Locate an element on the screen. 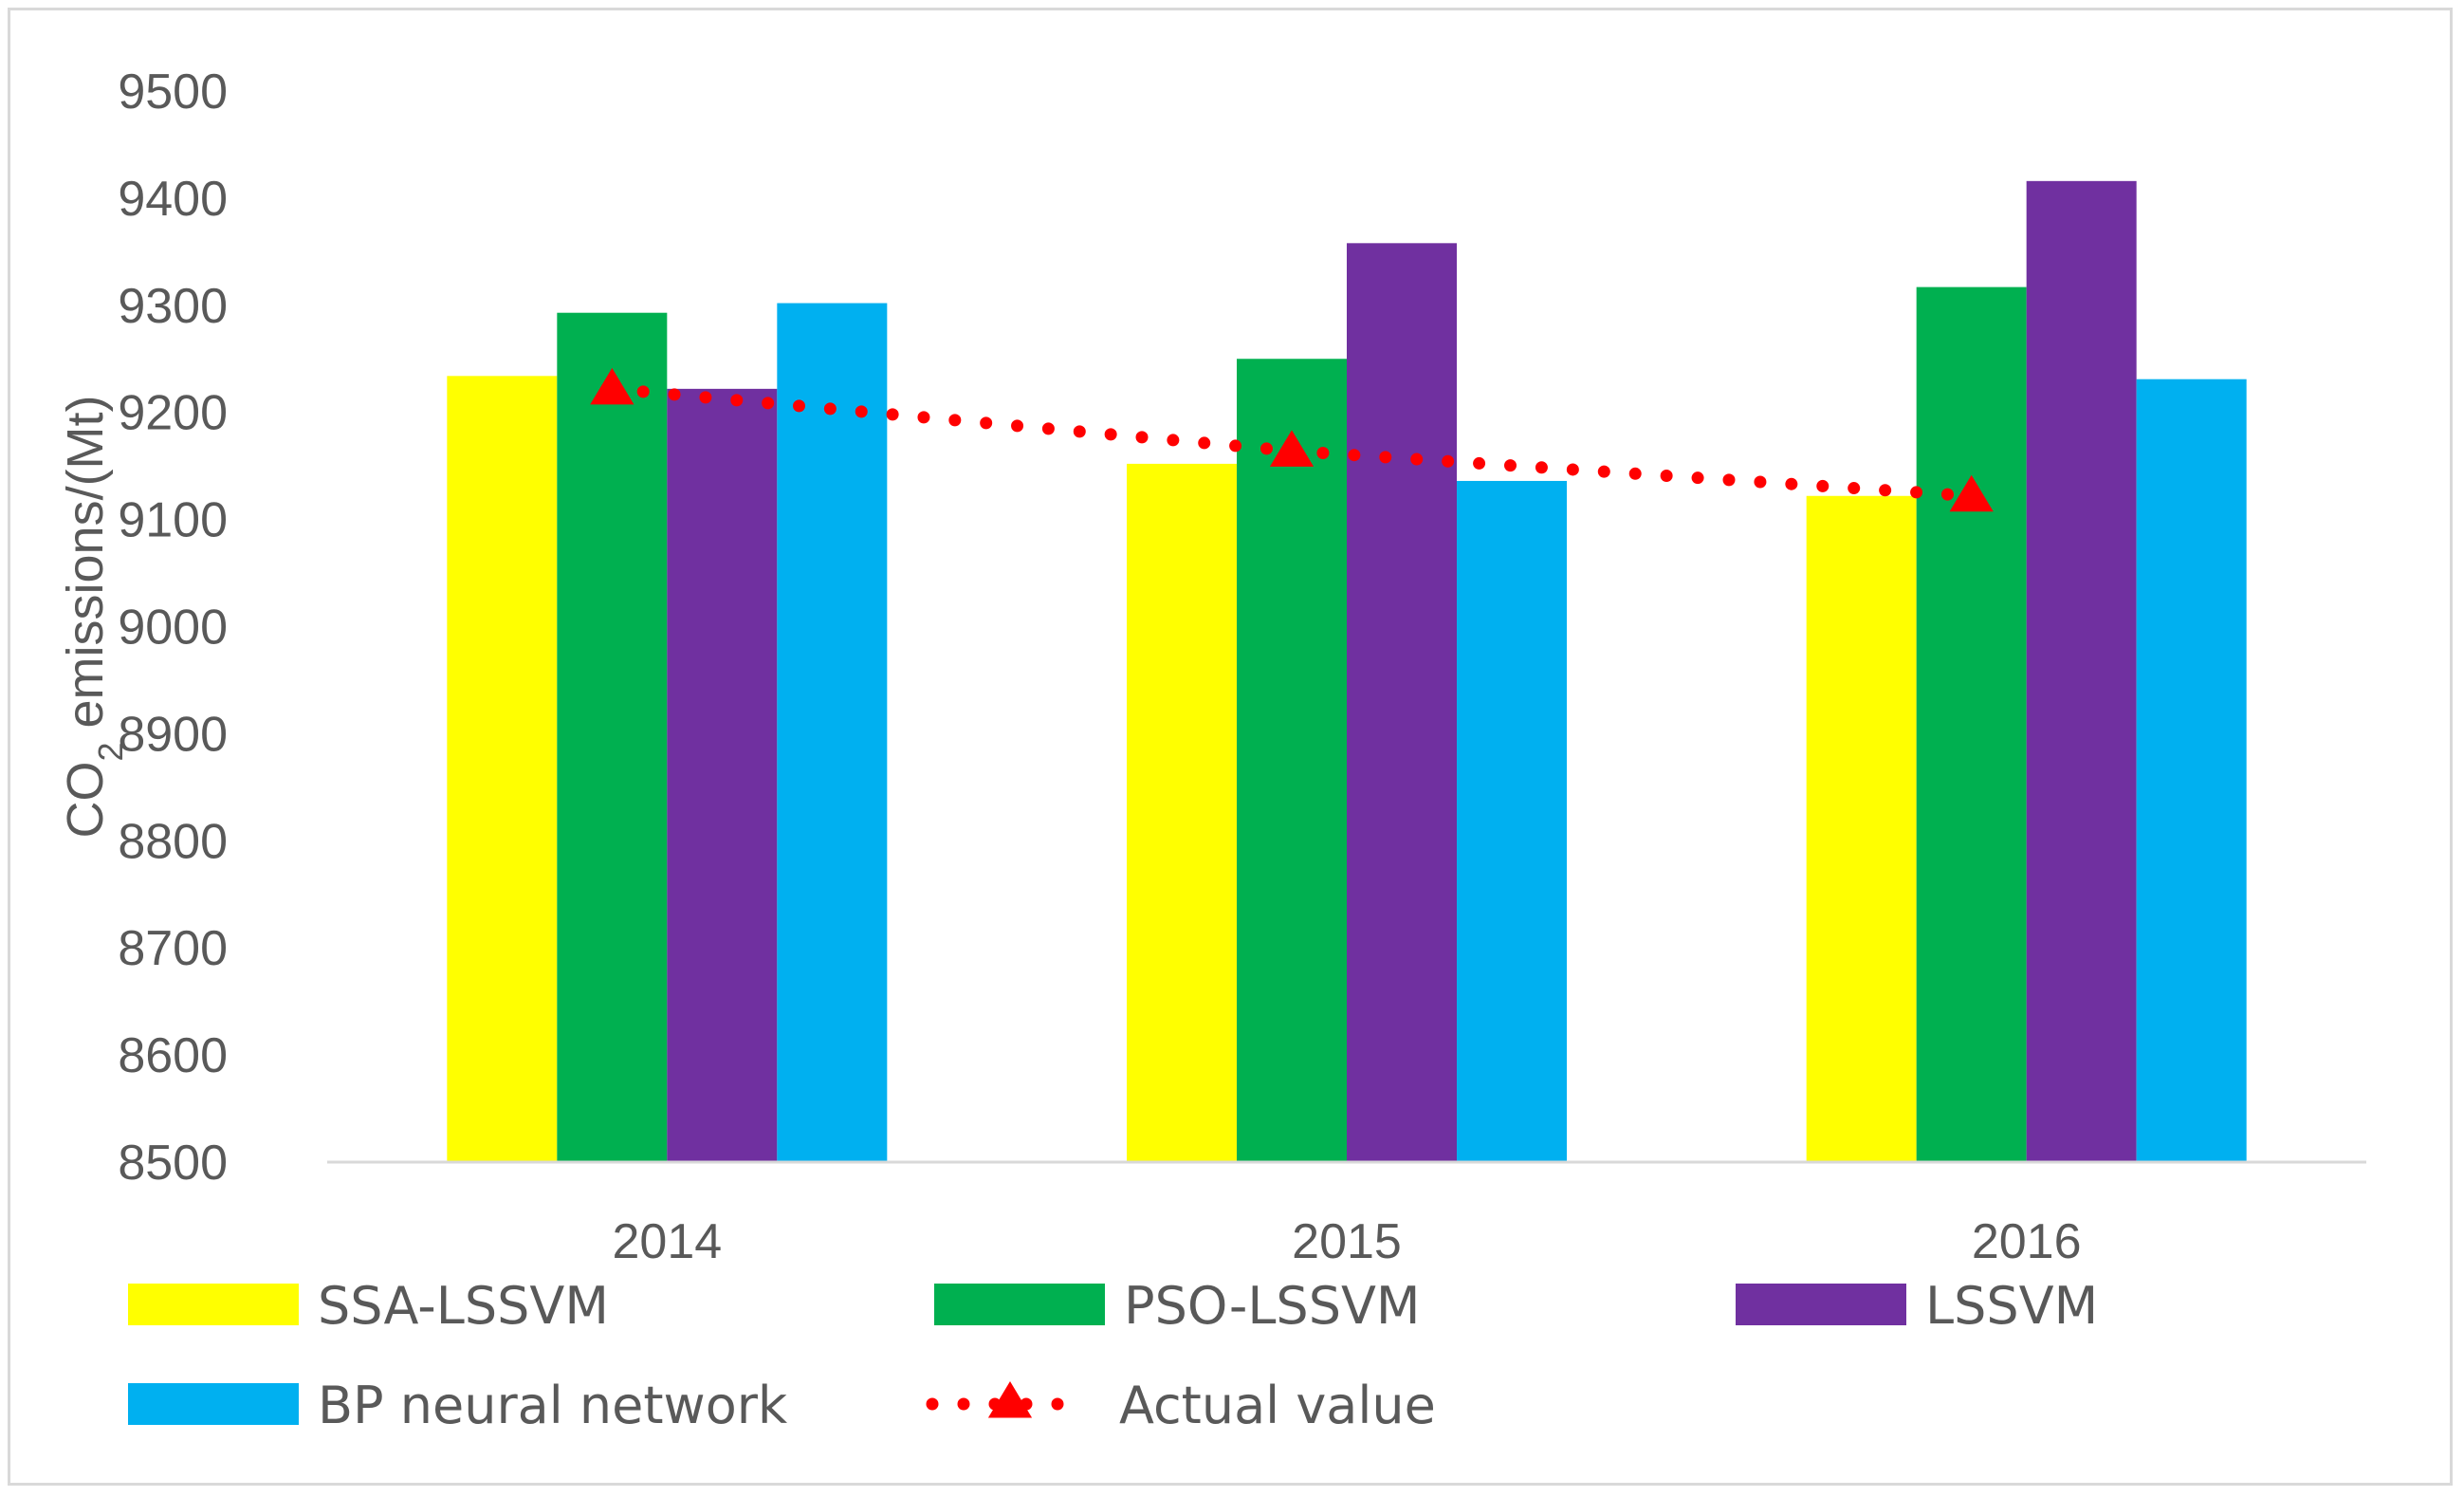  x-tick-label: 2014 is located at coordinates (667, 1241).